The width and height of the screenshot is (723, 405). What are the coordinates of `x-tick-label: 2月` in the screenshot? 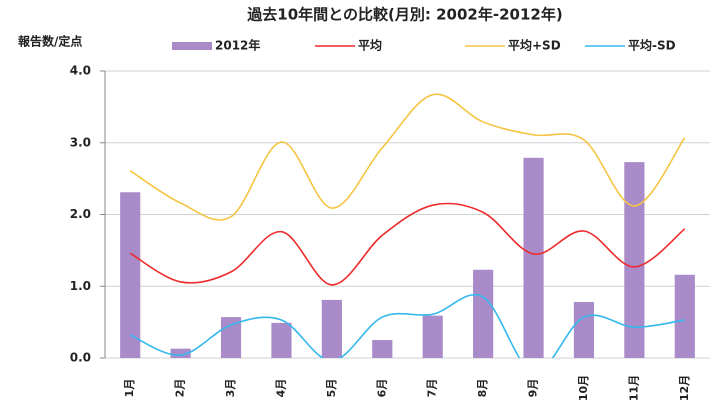 It's located at (180, 388).